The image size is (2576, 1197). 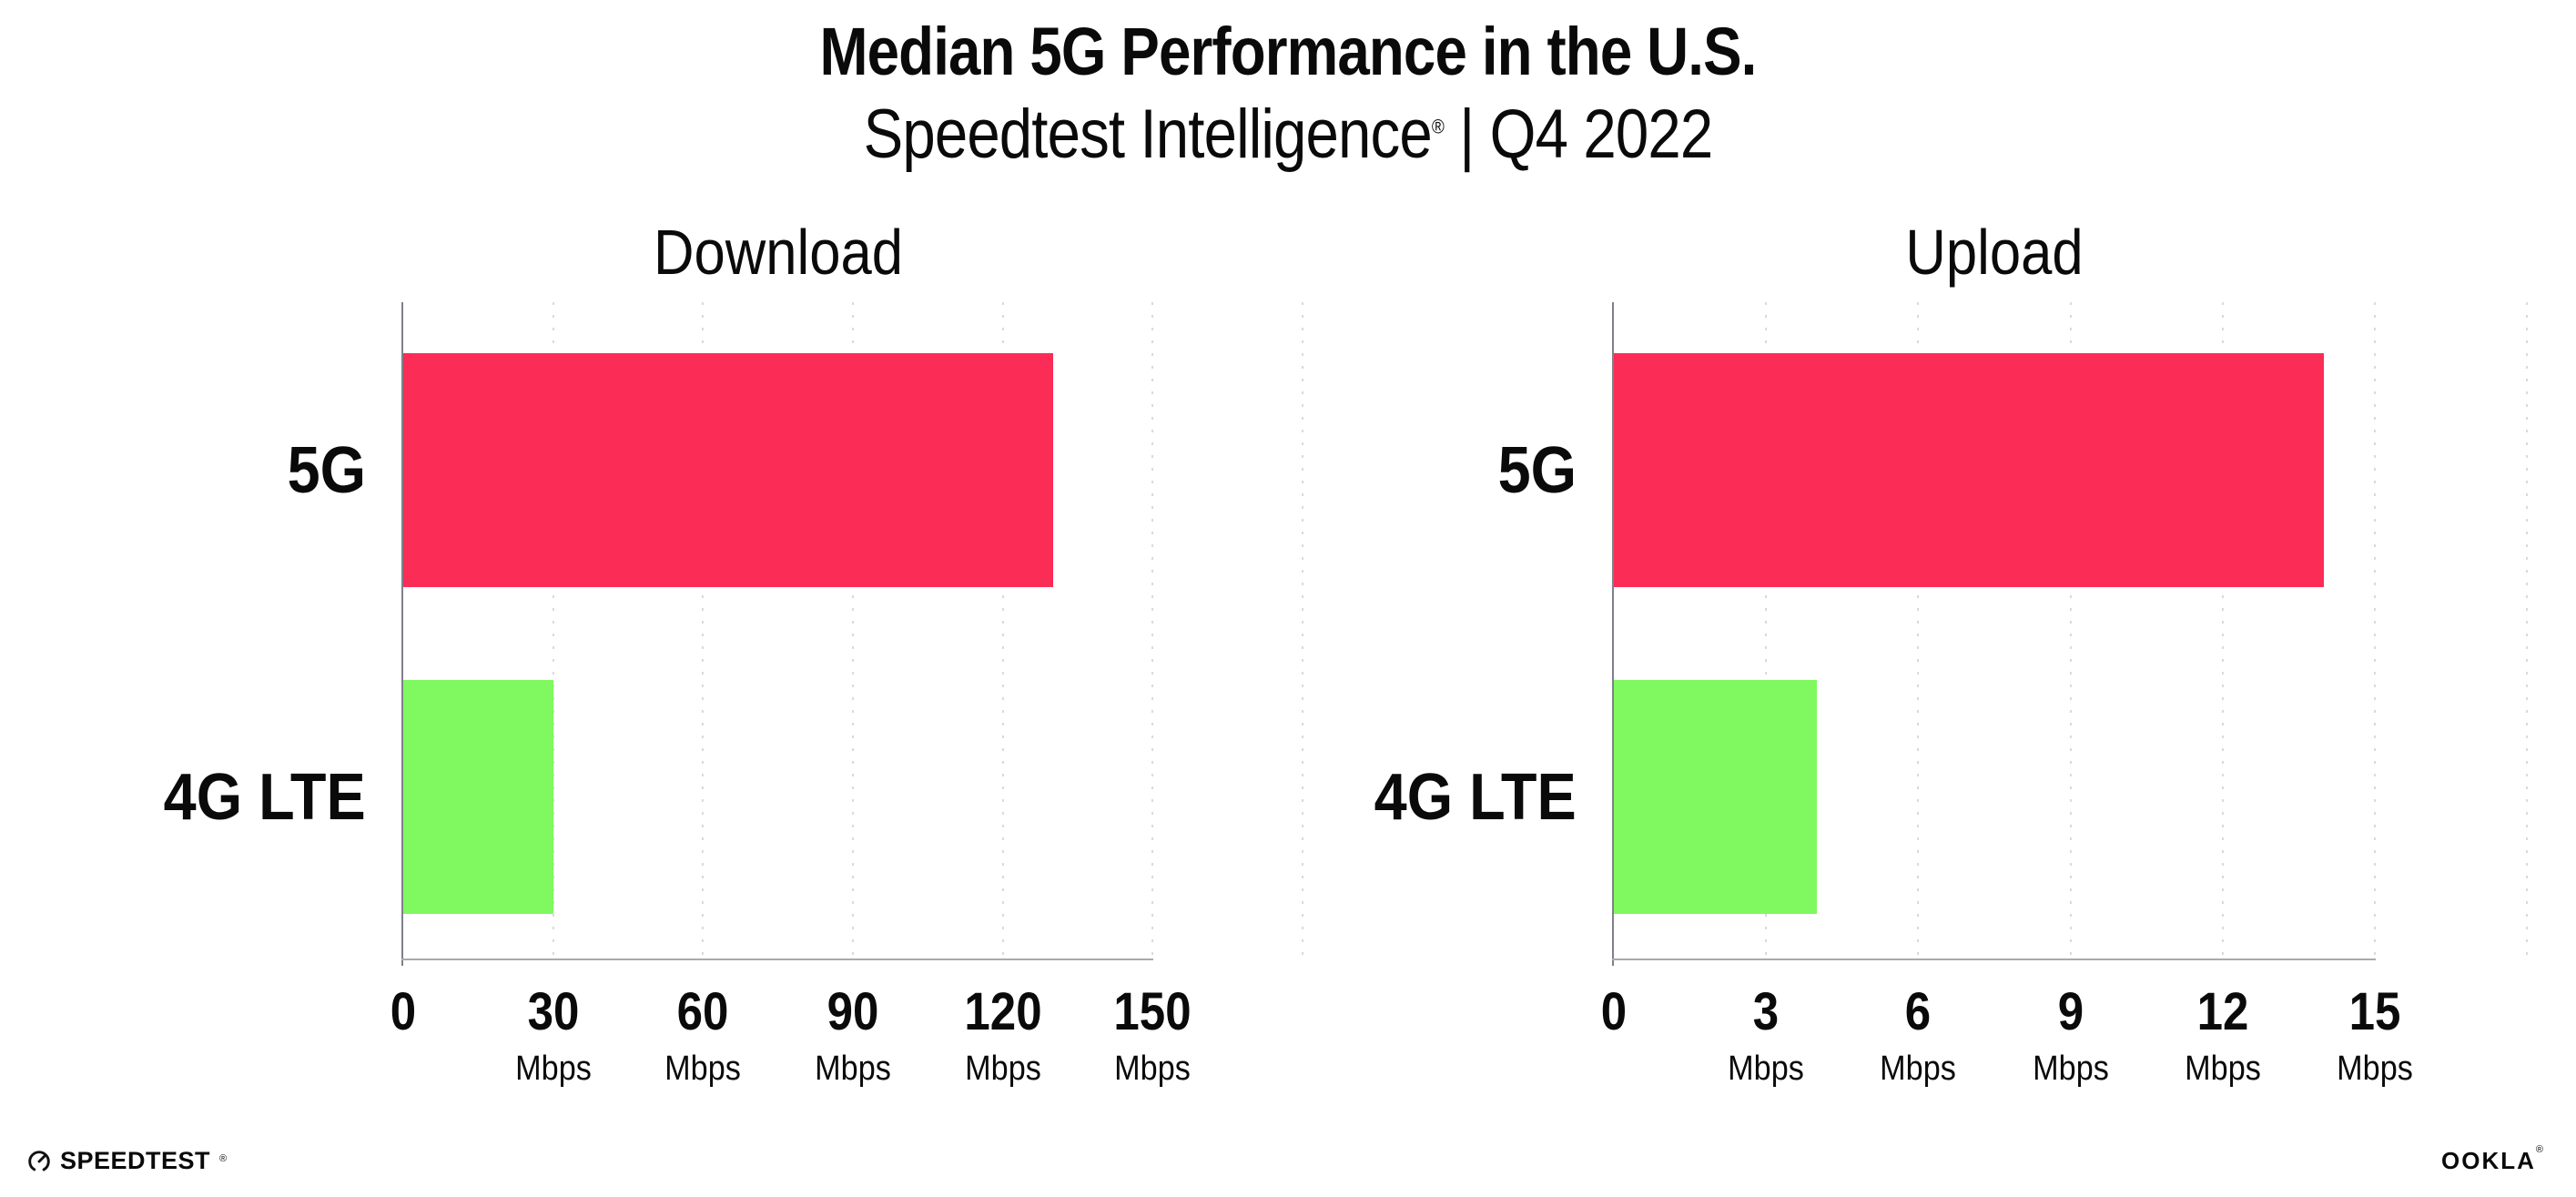 What do you see at coordinates (1003, 1011) in the screenshot?
I see `x-tick-label: 120` at bounding box center [1003, 1011].